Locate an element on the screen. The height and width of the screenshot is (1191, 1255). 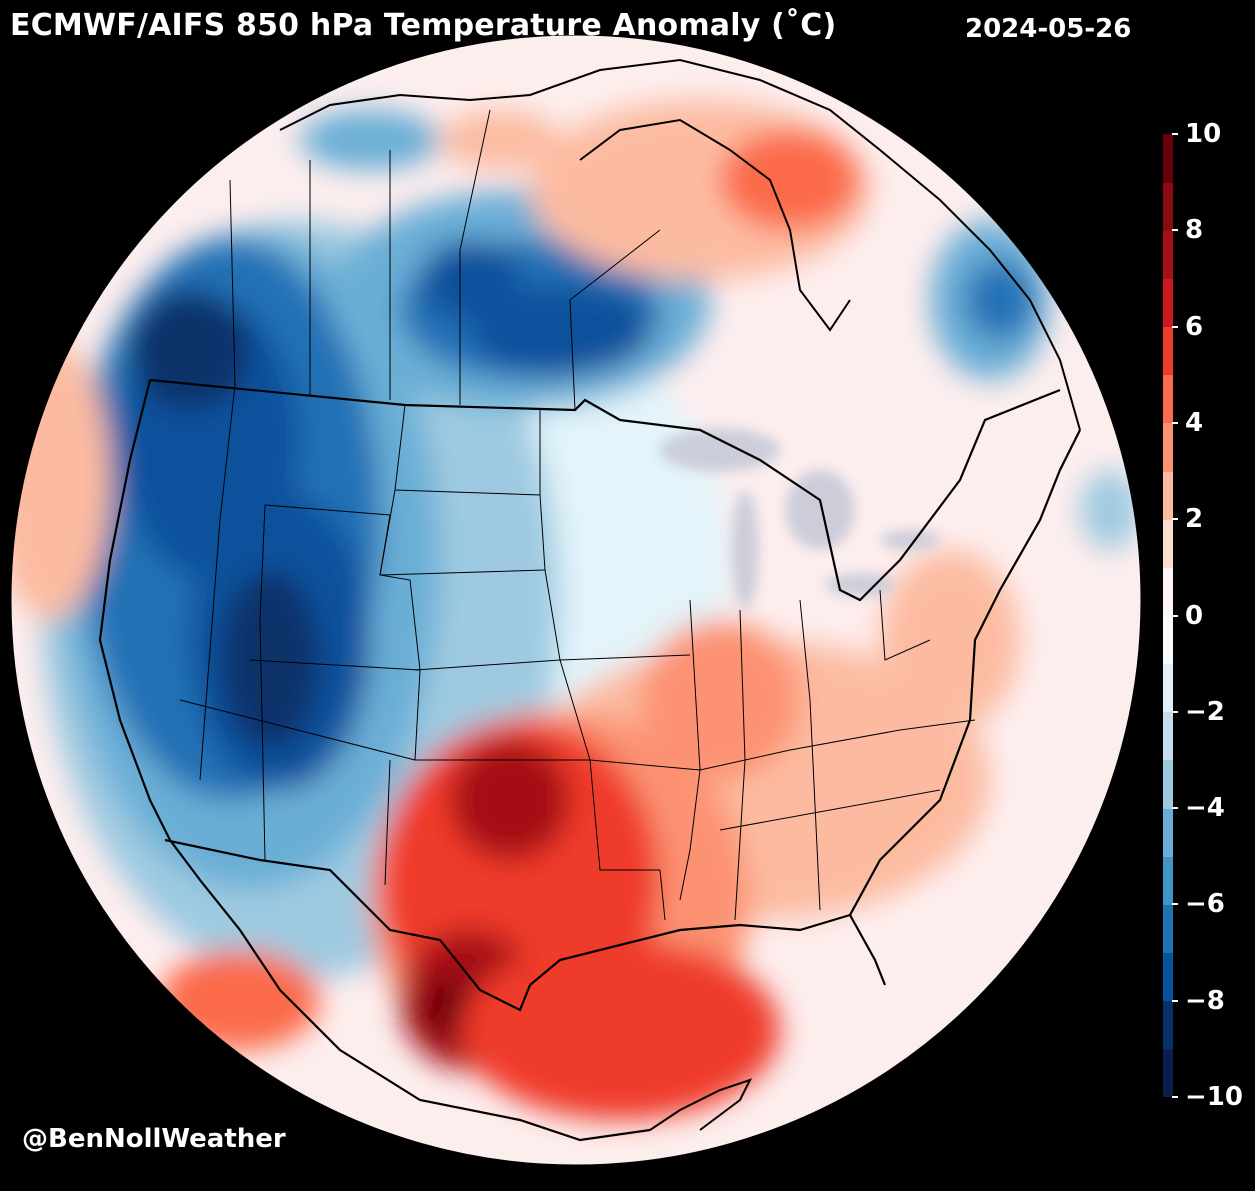
colorbar-tick-label: 8 is located at coordinates (1194, 230).